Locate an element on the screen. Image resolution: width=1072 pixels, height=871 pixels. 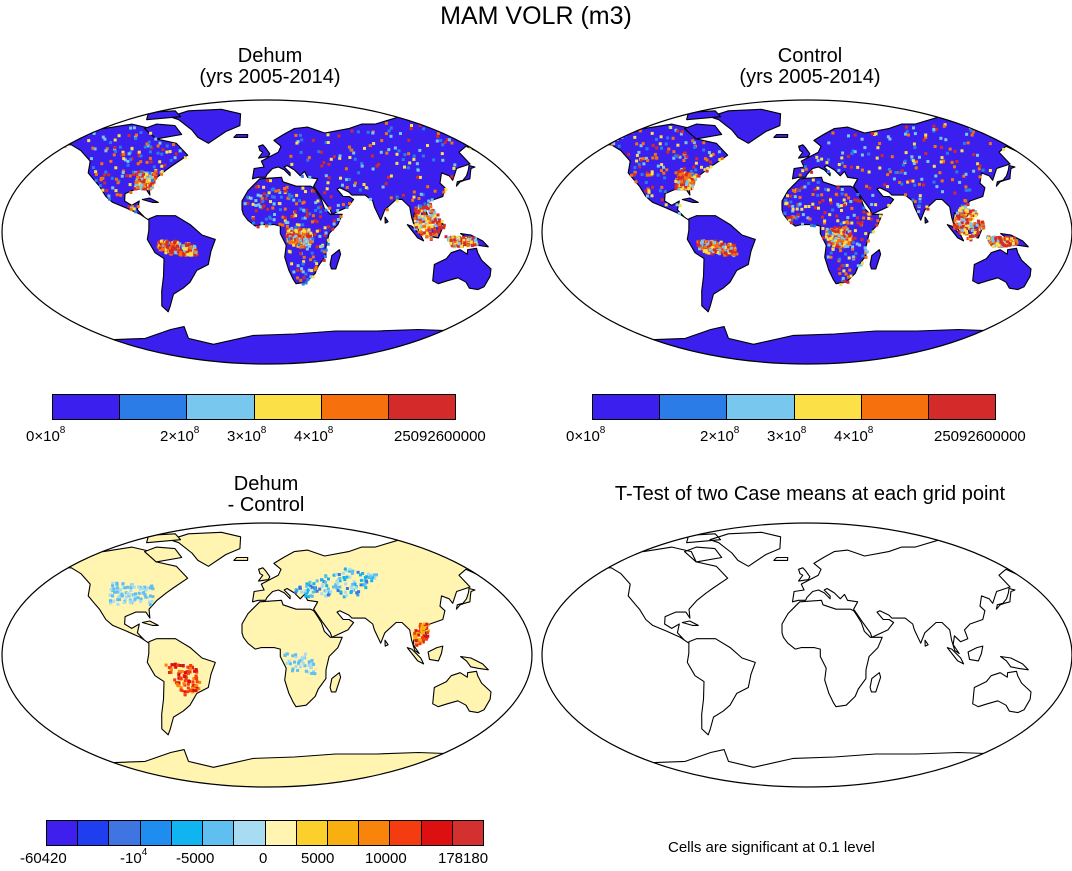
dehum-colorbar-box is located at coordinates (422, 407).